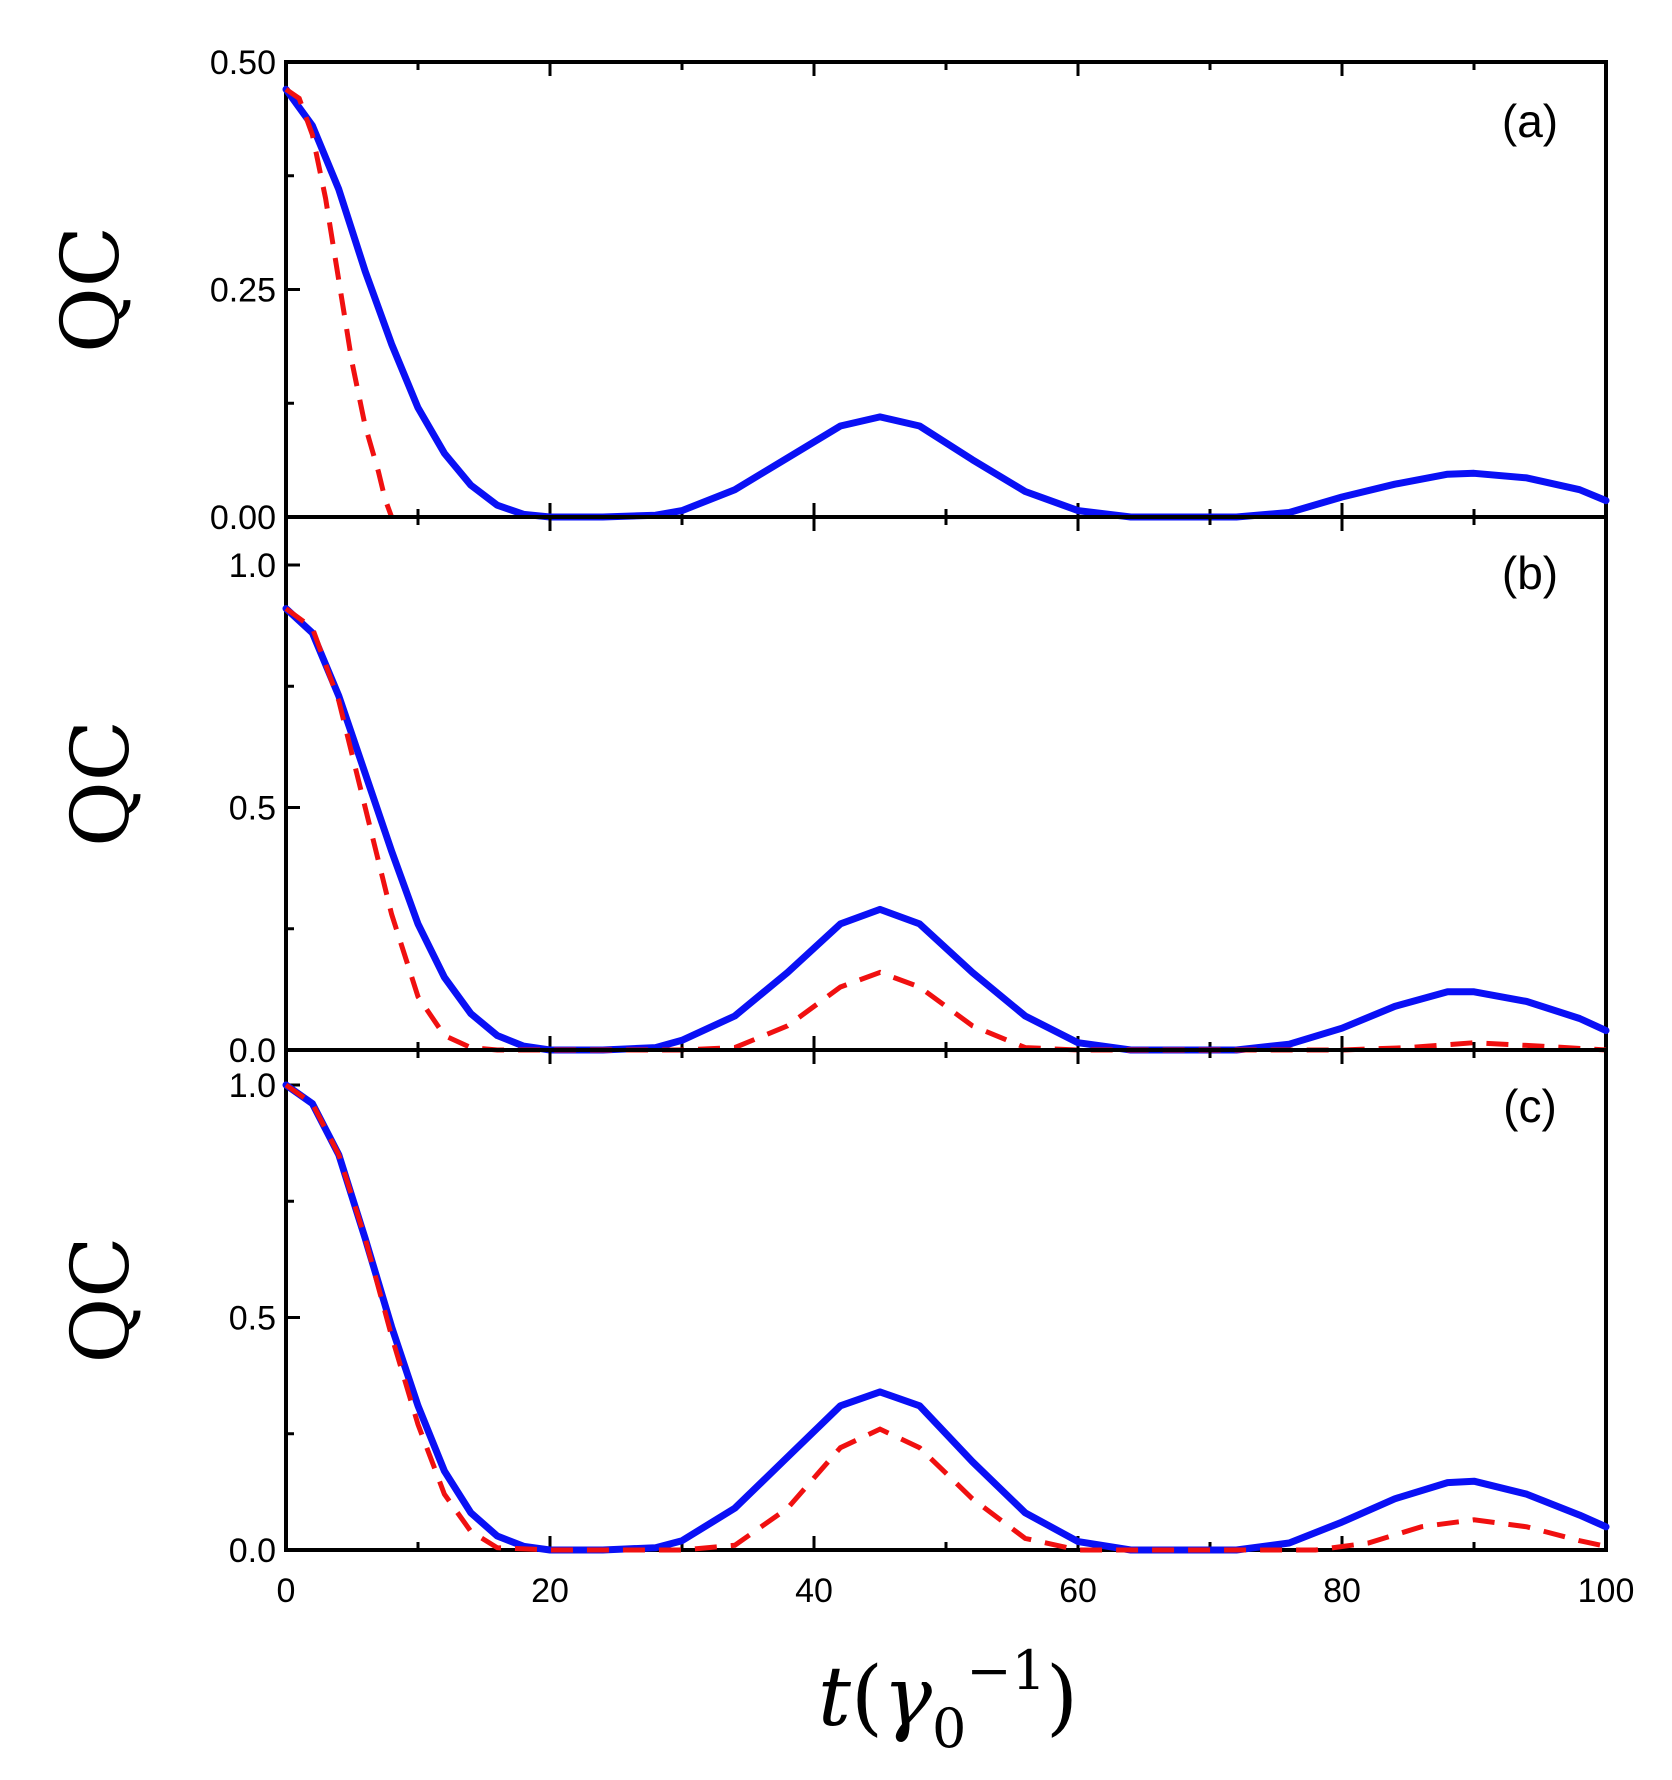  I want to click on panel-label: (c), so click(1530, 1106).